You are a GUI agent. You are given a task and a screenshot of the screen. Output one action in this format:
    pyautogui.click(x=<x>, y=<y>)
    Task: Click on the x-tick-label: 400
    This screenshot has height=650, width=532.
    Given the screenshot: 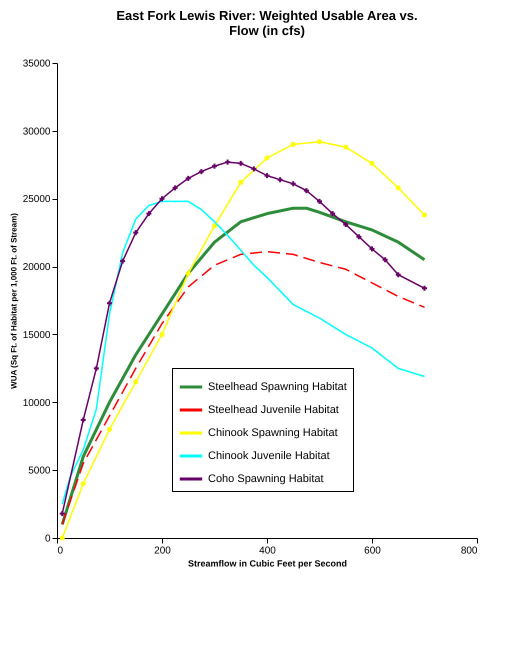 What is the action you would take?
    pyautogui.click(x=267, y=551)
    